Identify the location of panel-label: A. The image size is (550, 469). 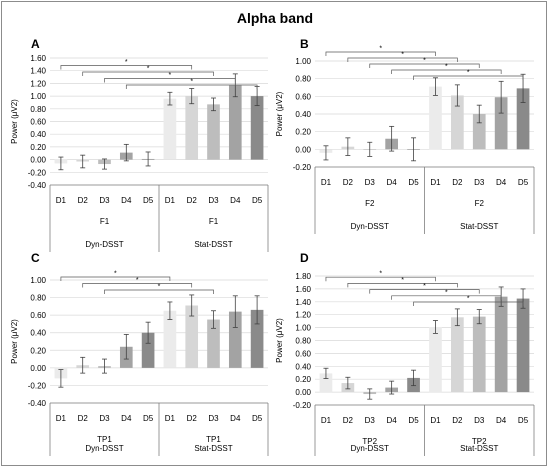
(35, 44).